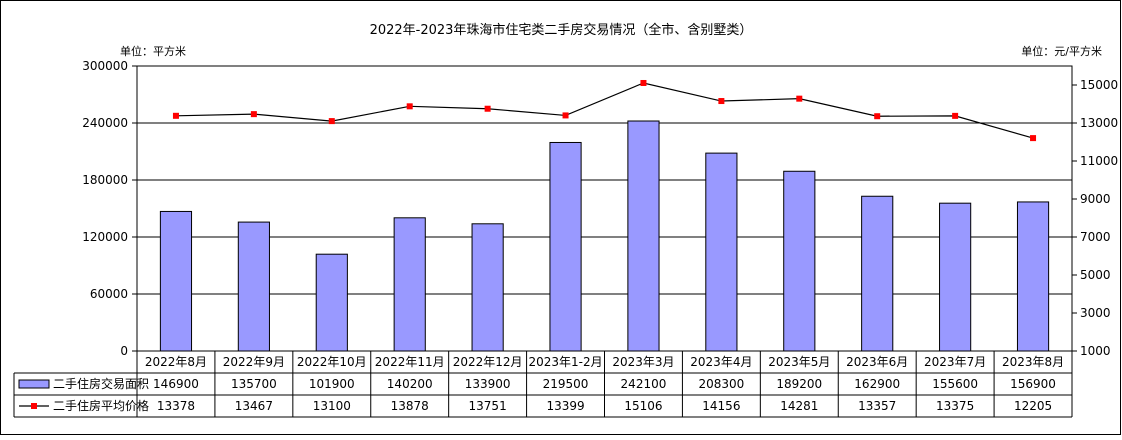 This screenshot has height=440, width=1122. Describe the element at coordinates (877, 362) in the screenshot. I see `category-label: 2023年6月` at that location.